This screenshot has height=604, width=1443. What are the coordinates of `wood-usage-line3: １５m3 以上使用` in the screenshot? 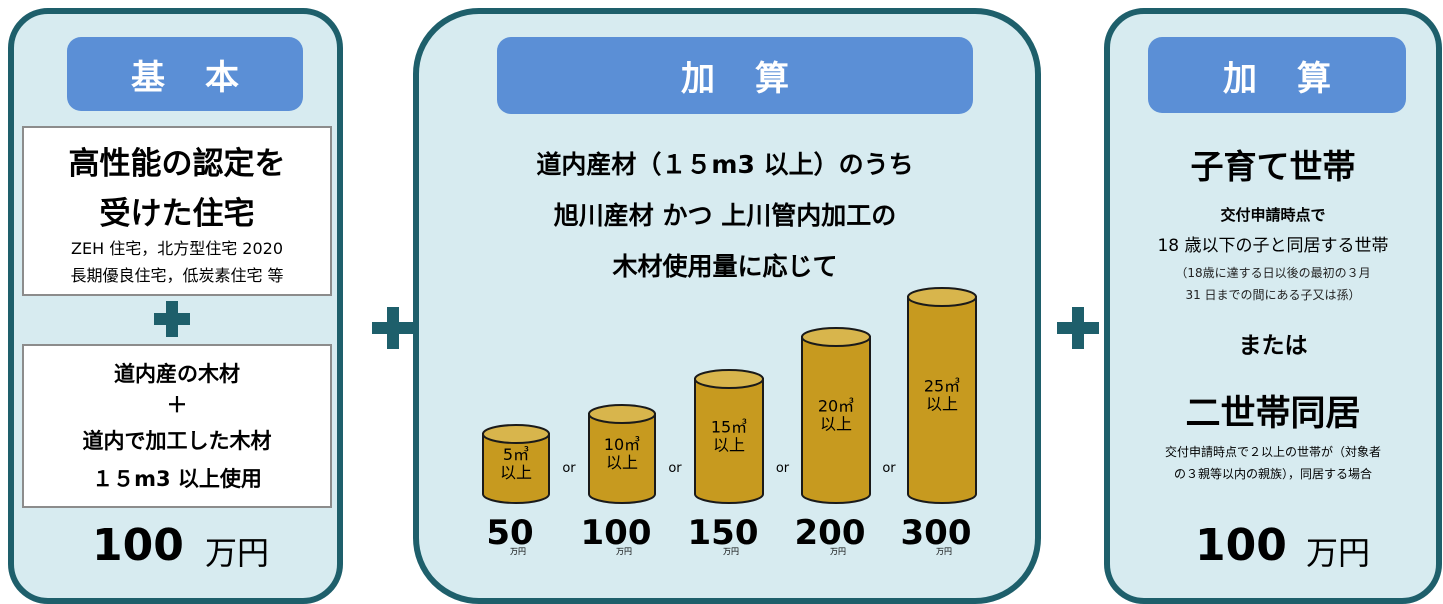 It's located at (177, 479).